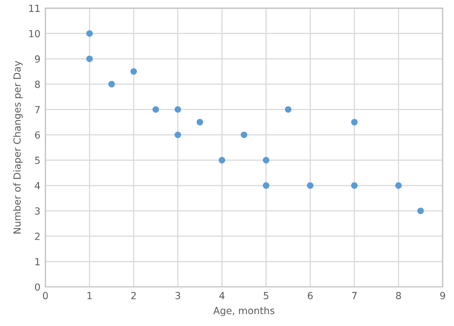 This screenshot has width=454, height=326. What do you see at coordinates (37, 135) in the screenshot?
I see `y-tick-label: 6` at bounding box center [37, 135].